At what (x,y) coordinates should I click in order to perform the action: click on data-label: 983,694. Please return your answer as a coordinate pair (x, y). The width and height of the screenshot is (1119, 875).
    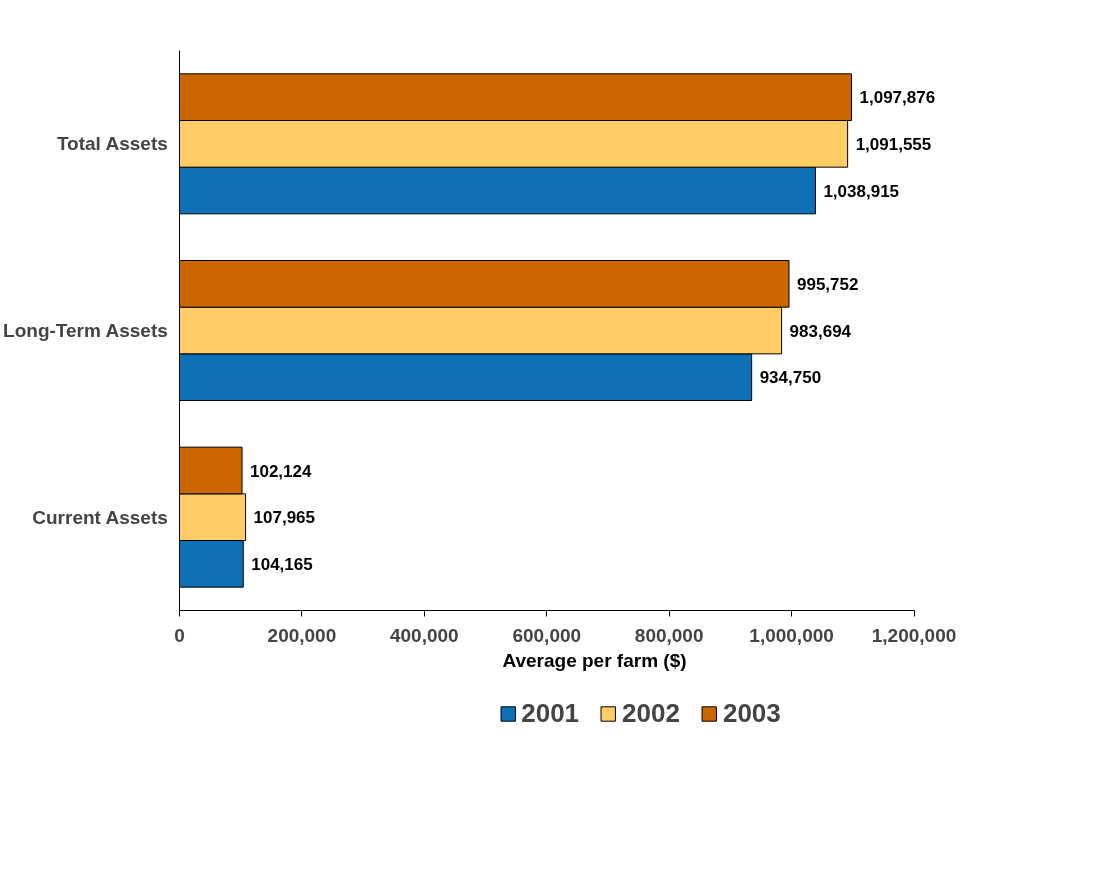
    Looking at the image, I should click on (820, 331).